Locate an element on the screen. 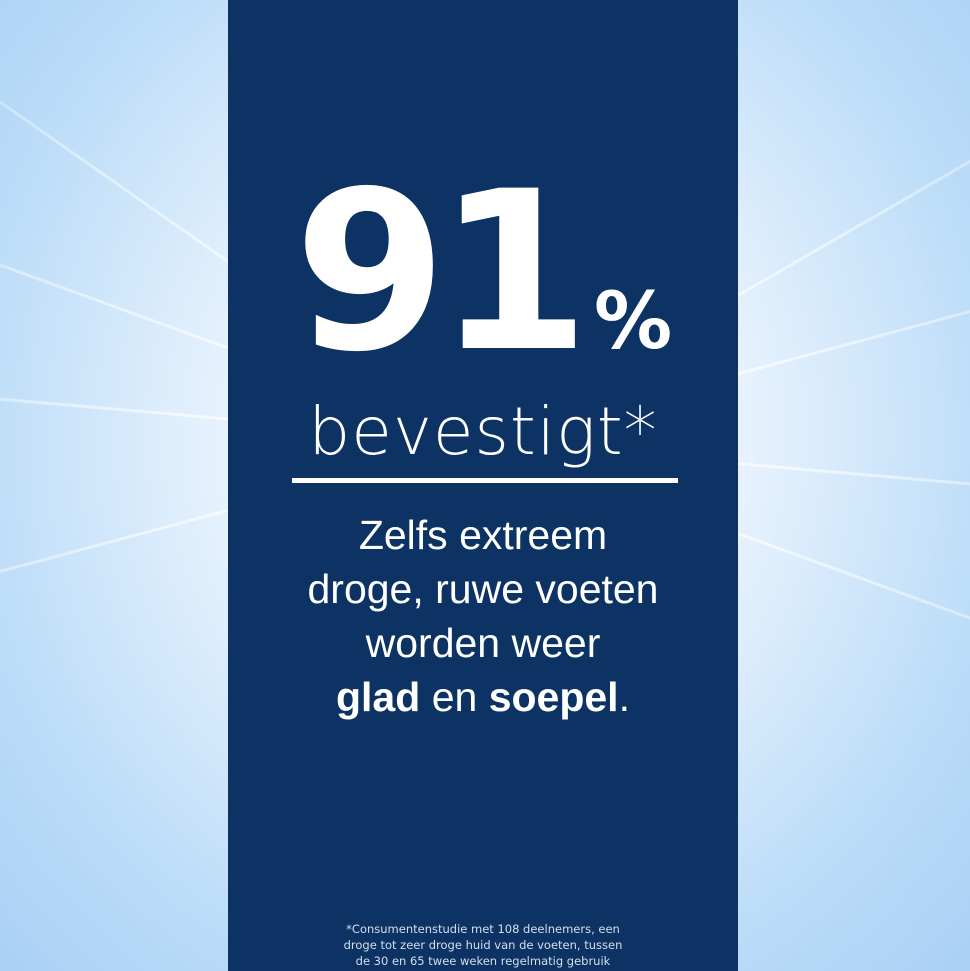 This screenshot has width=970, height=971. body-line: glad en soepel. is located at coordinates (483, 697).